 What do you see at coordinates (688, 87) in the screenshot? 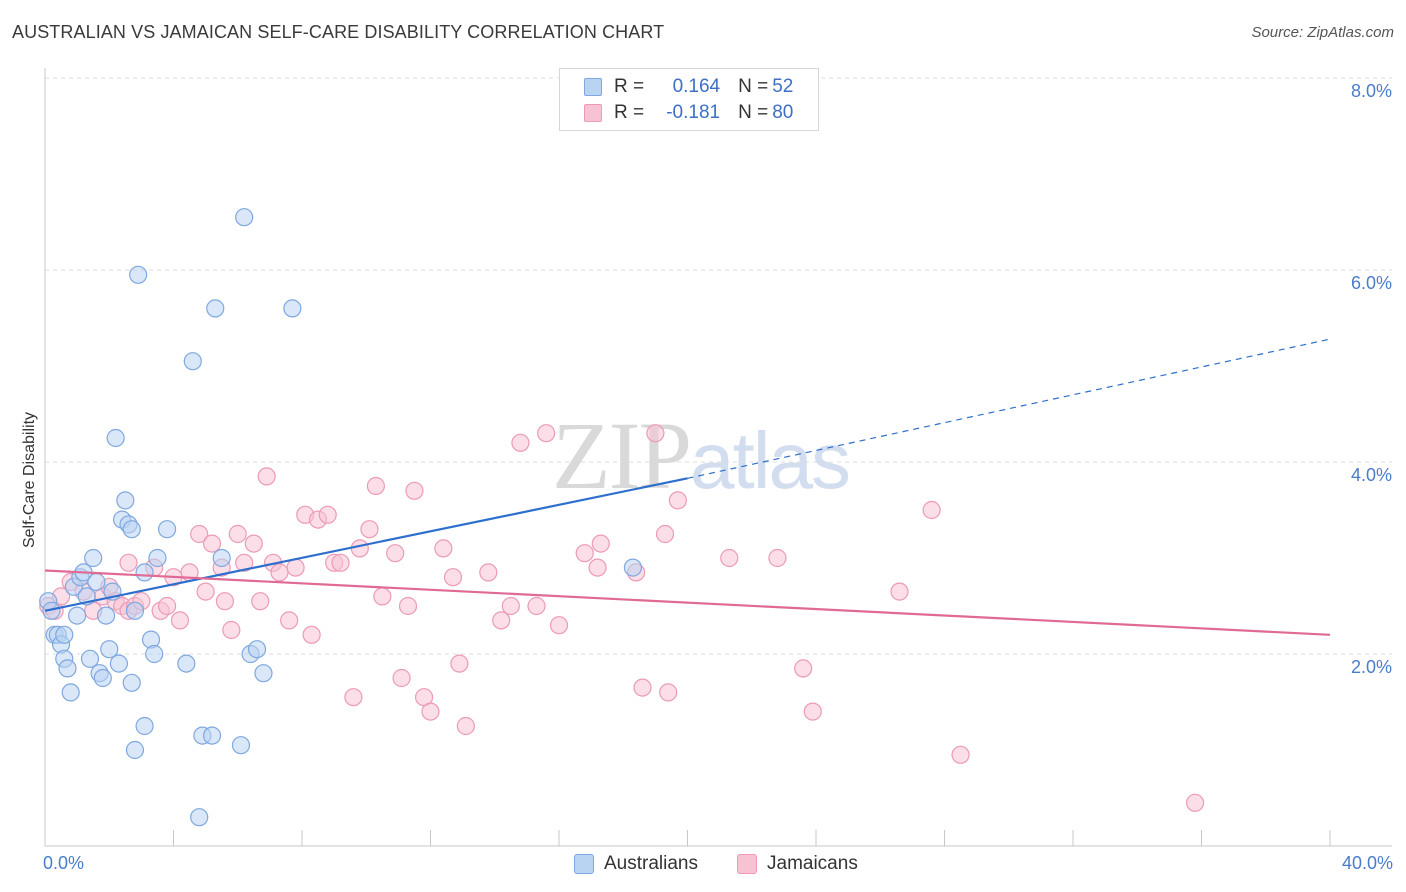
I see `legend-row-australians: R = 0.164 N = 52` at bounding box center [688, 87].